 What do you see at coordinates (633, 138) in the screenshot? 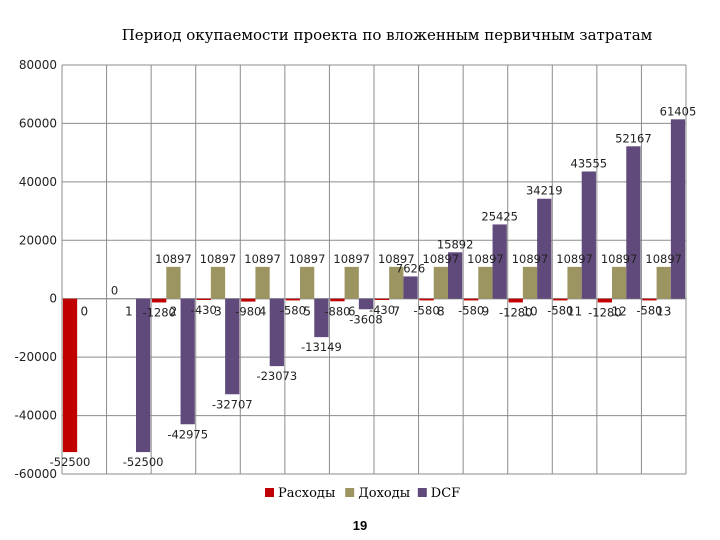
I see `data-label: 52167` at bounding box center [633, 138].